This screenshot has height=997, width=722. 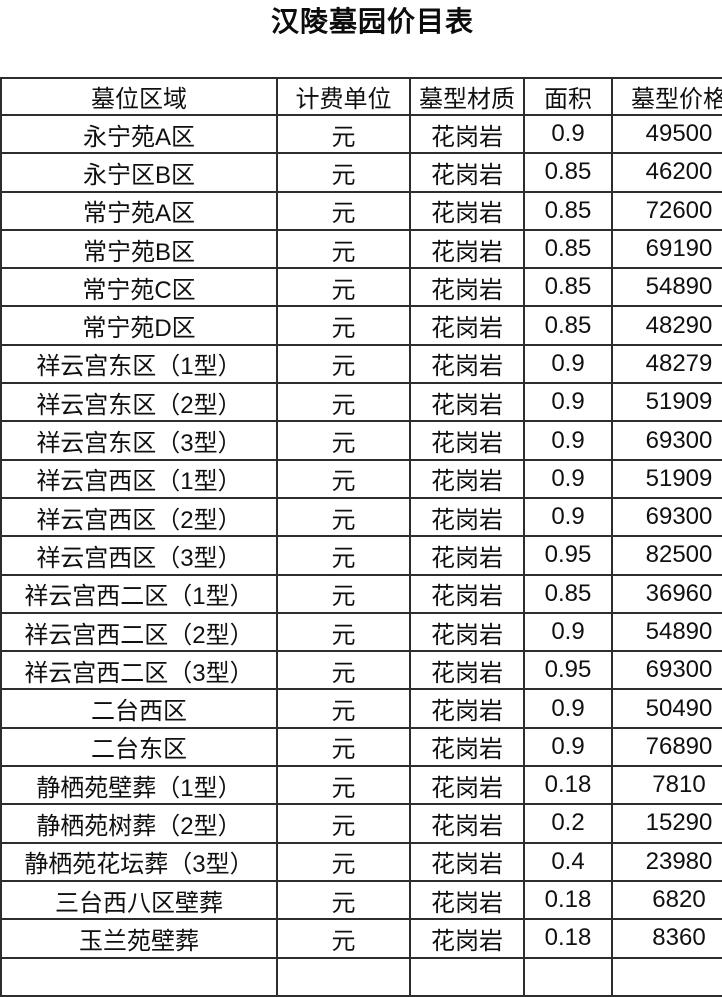 What do you see at coordinates (666, 593) in the screenshot?
I see `table-cell: 36960` at bounding box center [666, 593].